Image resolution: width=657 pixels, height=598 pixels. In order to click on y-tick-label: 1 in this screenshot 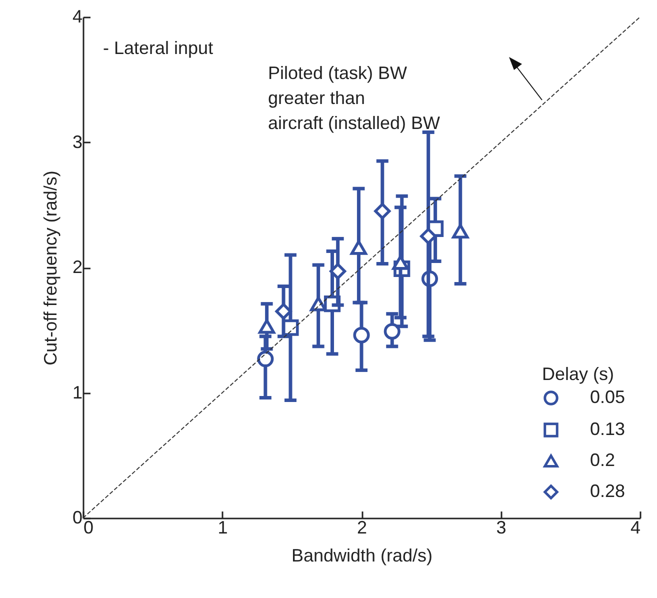, I will do `click(77, 392)`.